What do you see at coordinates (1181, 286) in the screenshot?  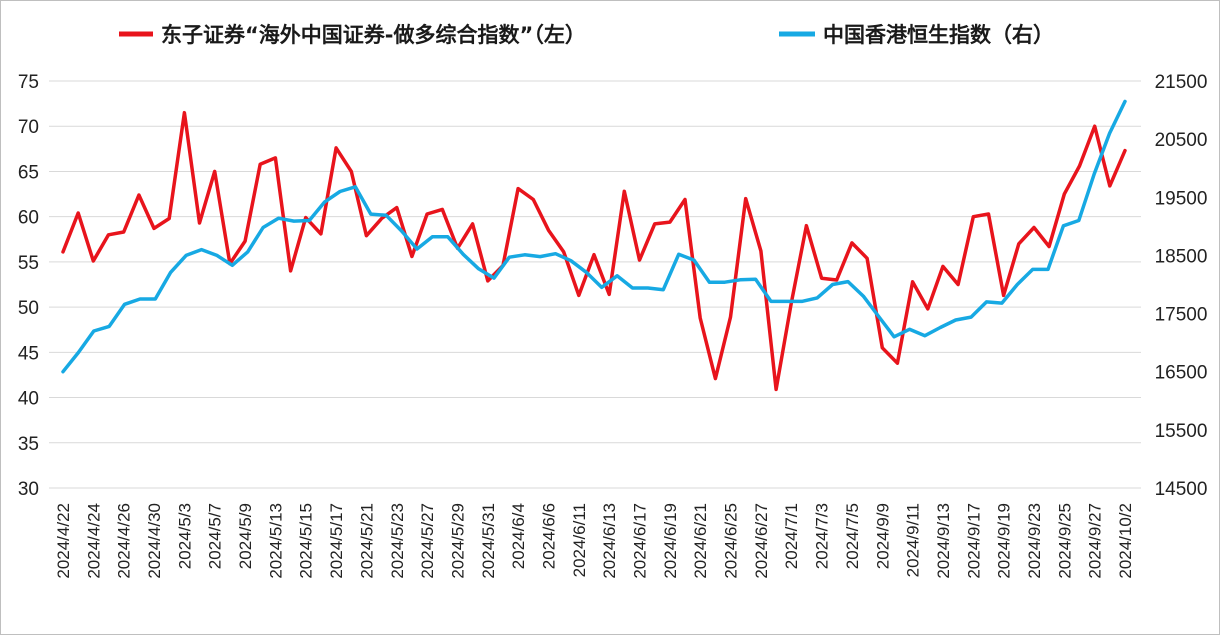 I see `right-axis-ticks: 14500 15500 16500 17500 18500 19500 20500 21500` at bounding box center [1181, 286].